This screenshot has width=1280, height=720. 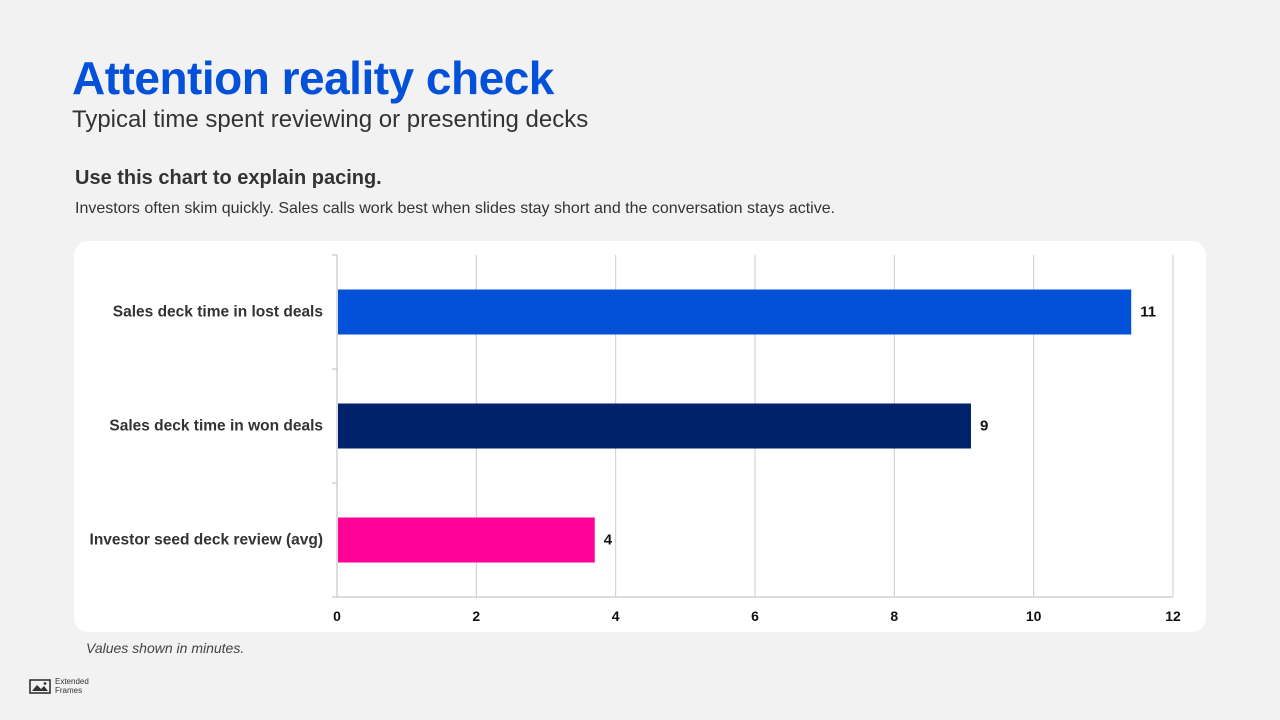 I want to click on data-label: 4, so click(x=608, y=540).